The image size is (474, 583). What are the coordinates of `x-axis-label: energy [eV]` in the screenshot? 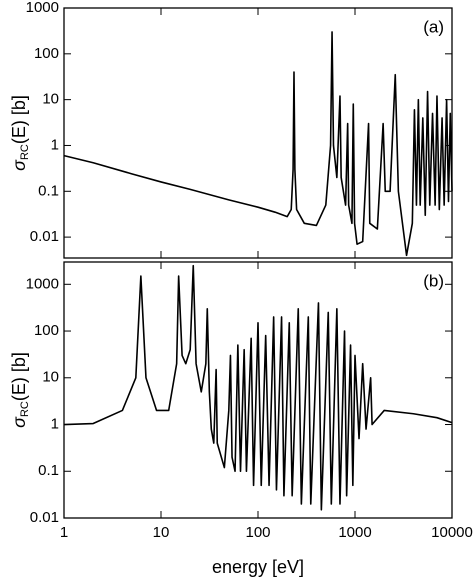 It's located at (258, 567).